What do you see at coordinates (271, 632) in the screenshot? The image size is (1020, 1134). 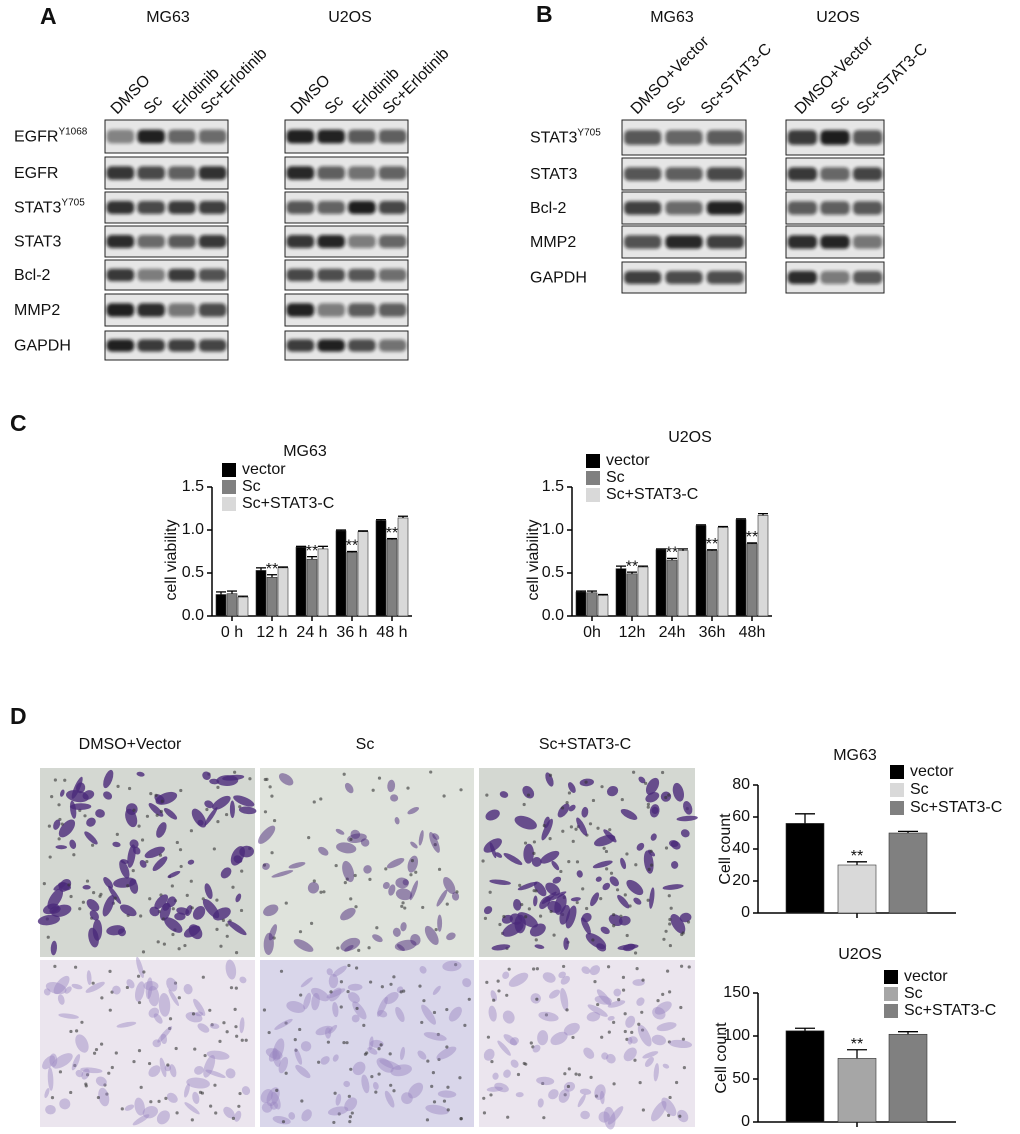 I see `x-tick-label: 12 h` at bounding box center [271, 632].